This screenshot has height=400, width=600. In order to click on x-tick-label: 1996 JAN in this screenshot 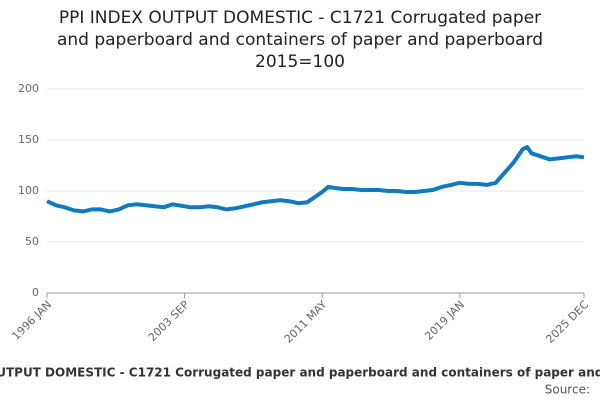, I will do `click(31, 320)`.